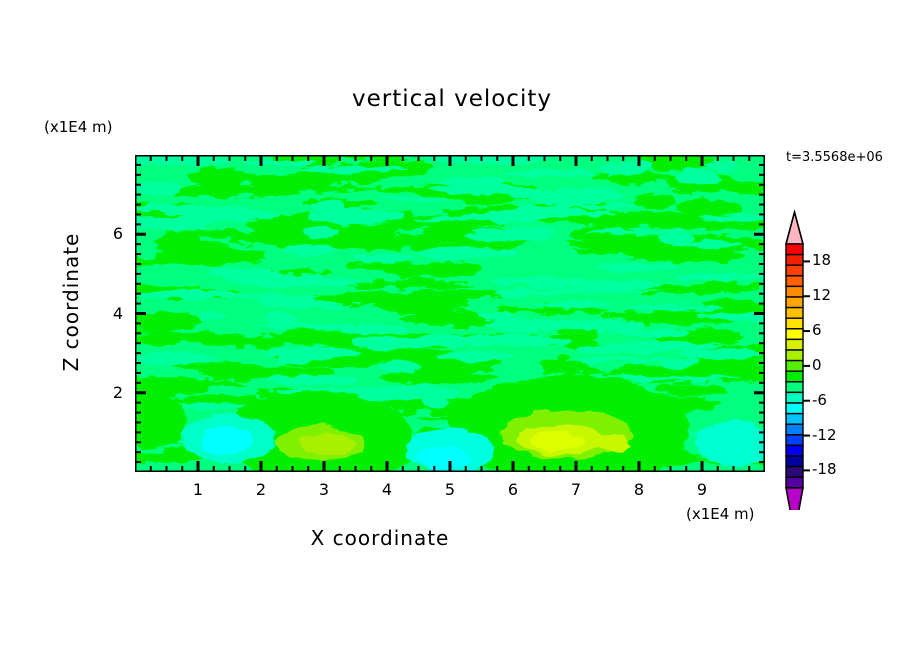  Describe the element at coordinates (797, 360) in the screenshot. I see `colorbar` at that location.